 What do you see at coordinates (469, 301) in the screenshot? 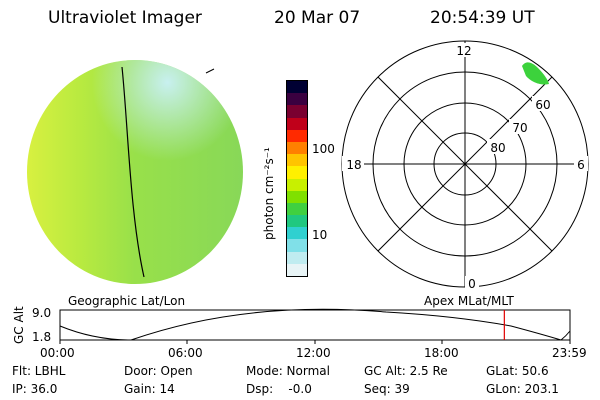
I see `timeline-right-title: Apex MLat/MLT` at bounding box center [469, 301].